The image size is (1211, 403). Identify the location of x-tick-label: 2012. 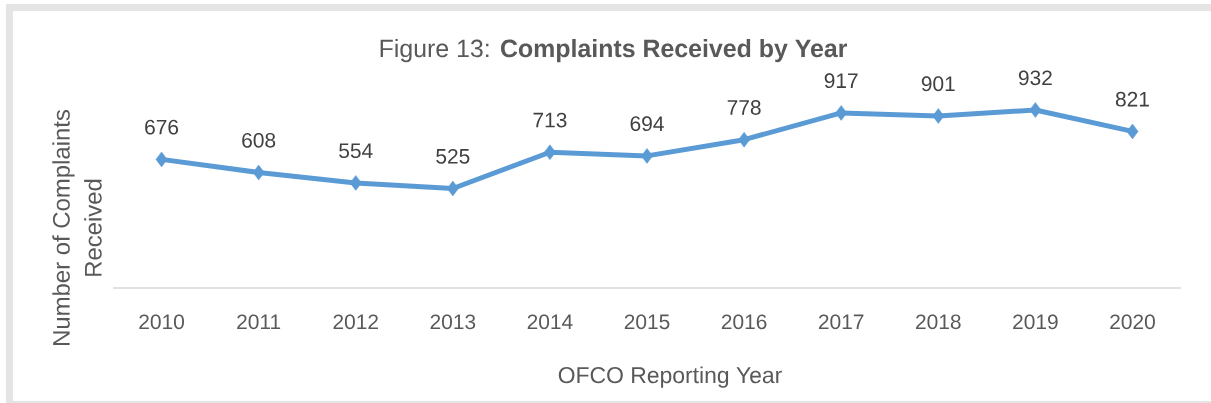
(355, 322).